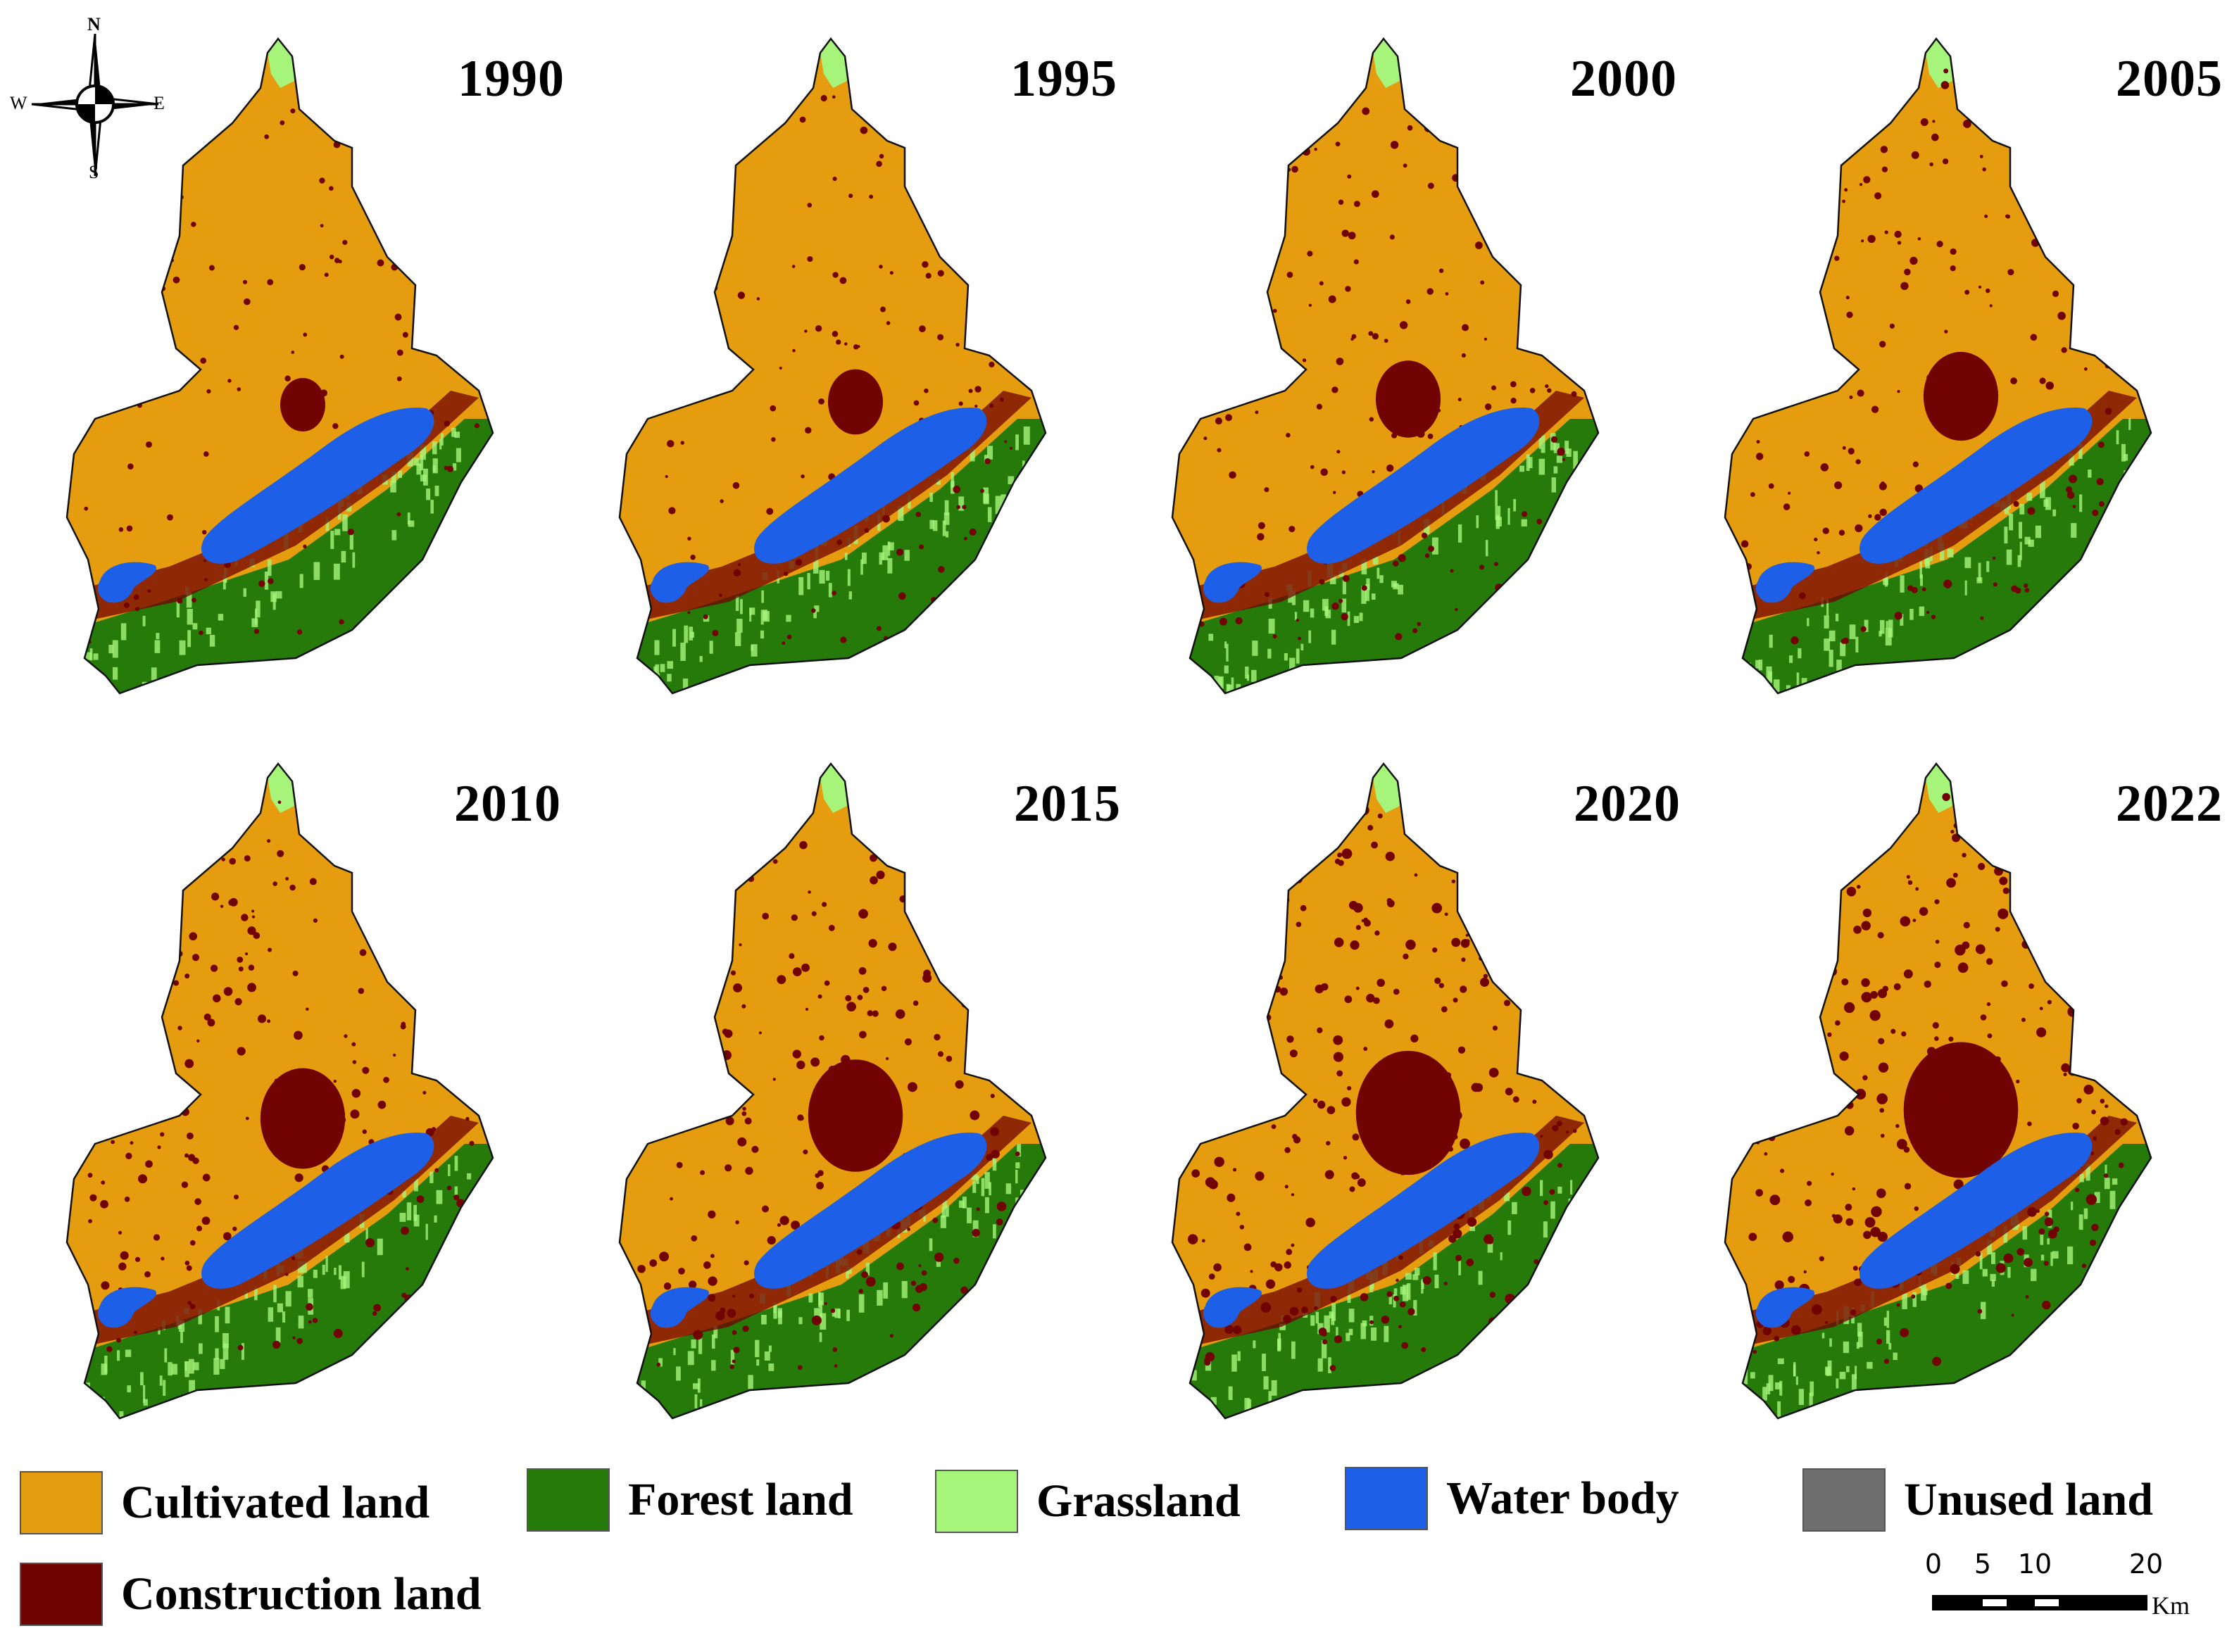 This screenshot has height=1652, width=2239. I want to click on legend-item-grassland: Grassland, so click(1088, 1501).